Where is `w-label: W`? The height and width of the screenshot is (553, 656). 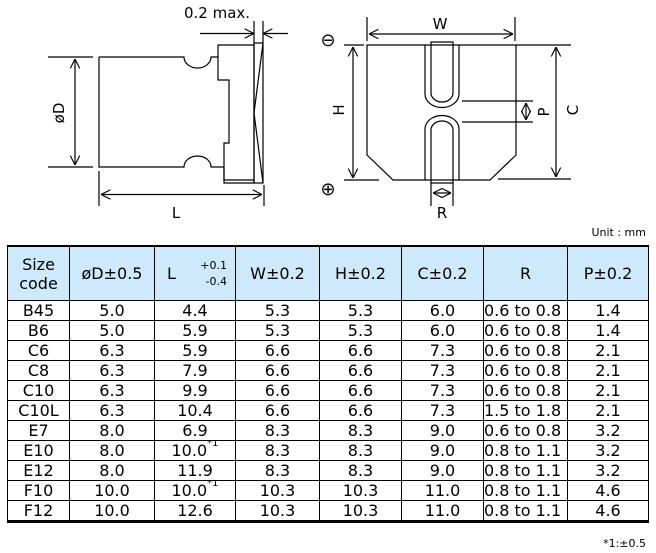
w-label: W is located at coordinates (440, 24).